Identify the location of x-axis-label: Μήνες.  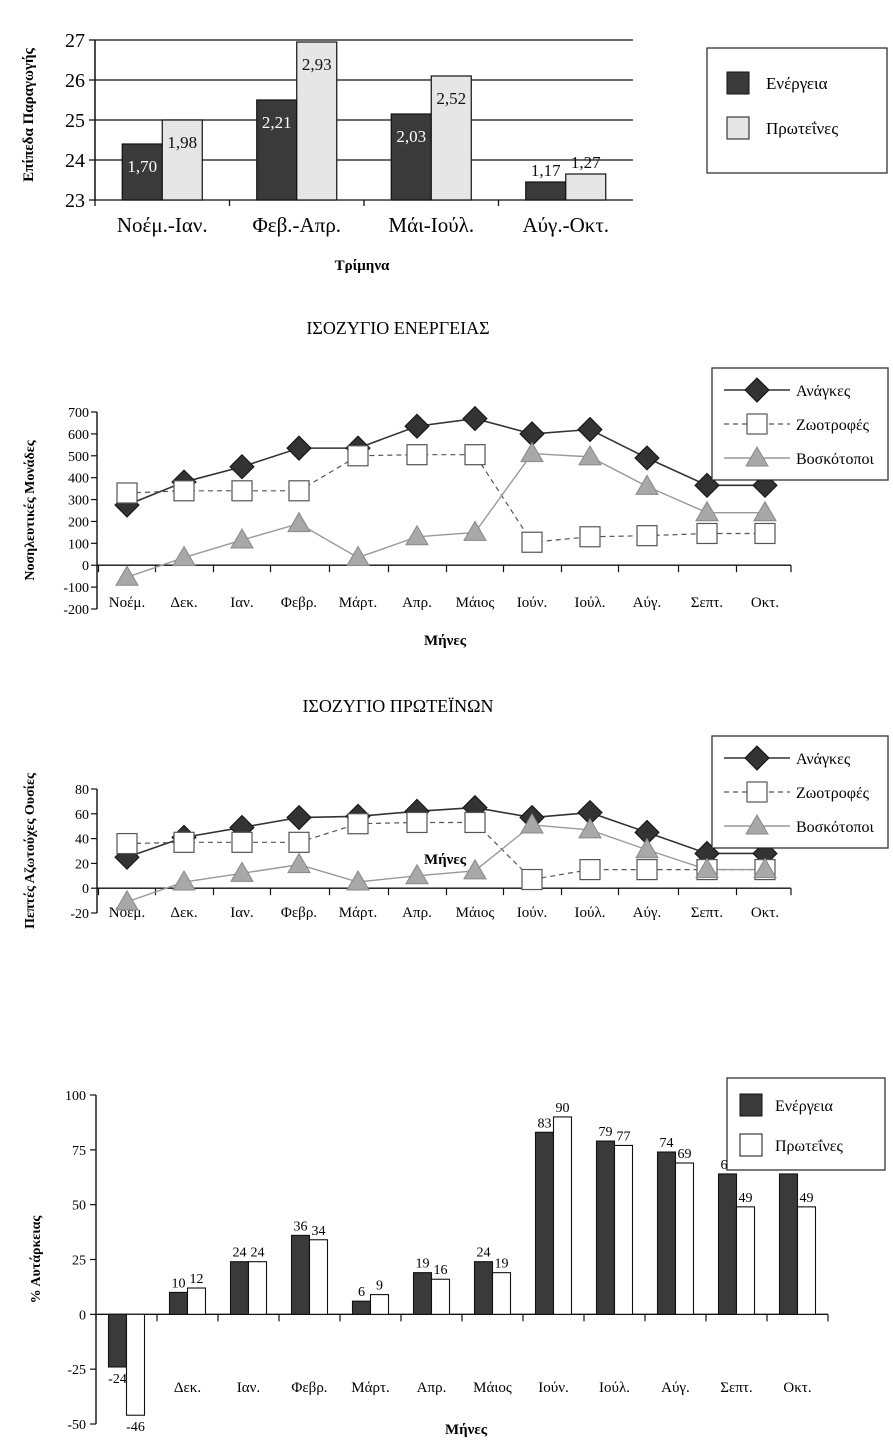
(445, 641).